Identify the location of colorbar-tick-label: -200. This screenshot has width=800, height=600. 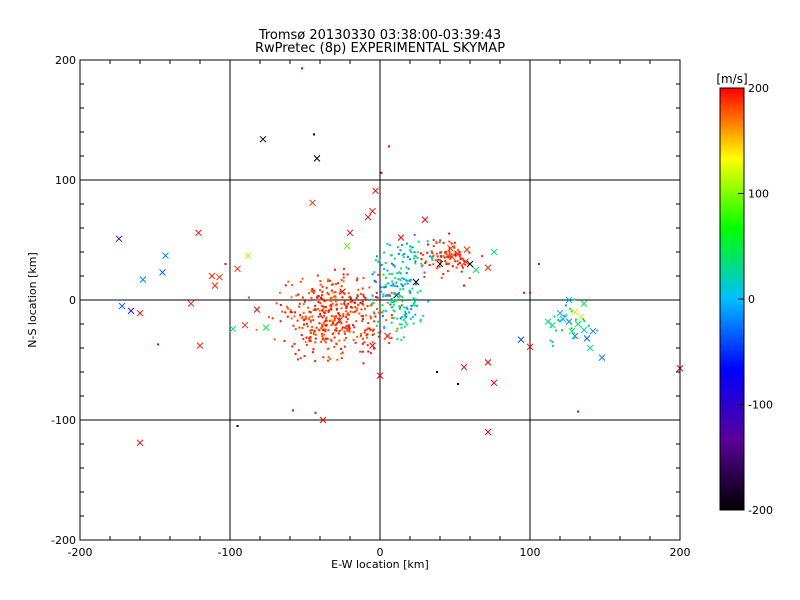
(760, 510).